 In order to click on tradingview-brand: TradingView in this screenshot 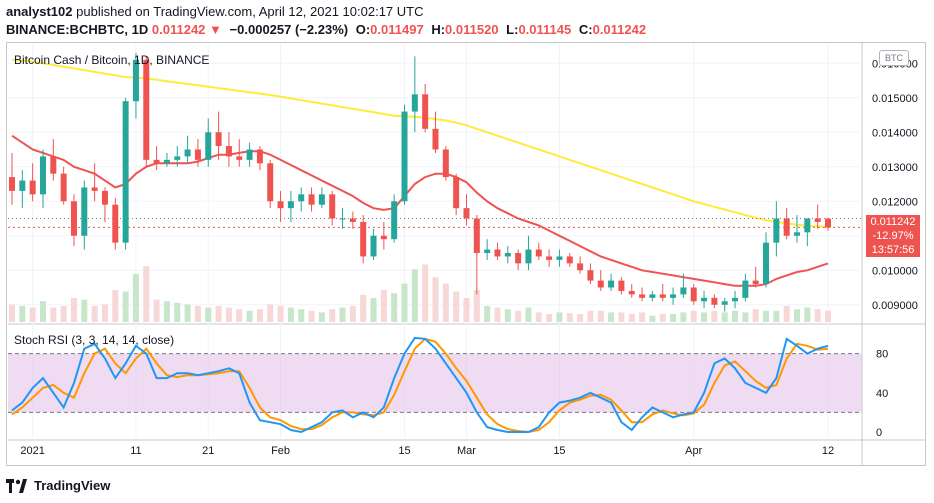, I will do `click(72, 485)`.